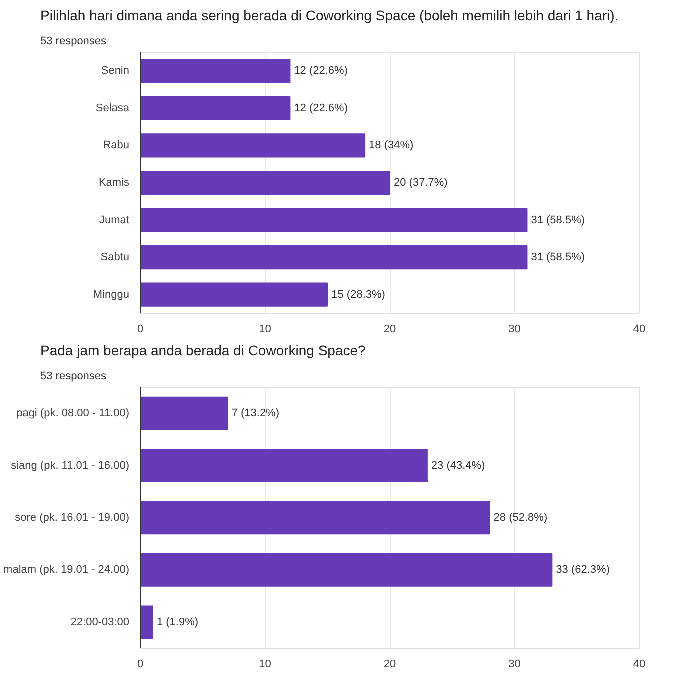  Describe the element at coordinates (100, 622) in the screenshot. I see `y-tick-label: 22:00-03:00` at that location.